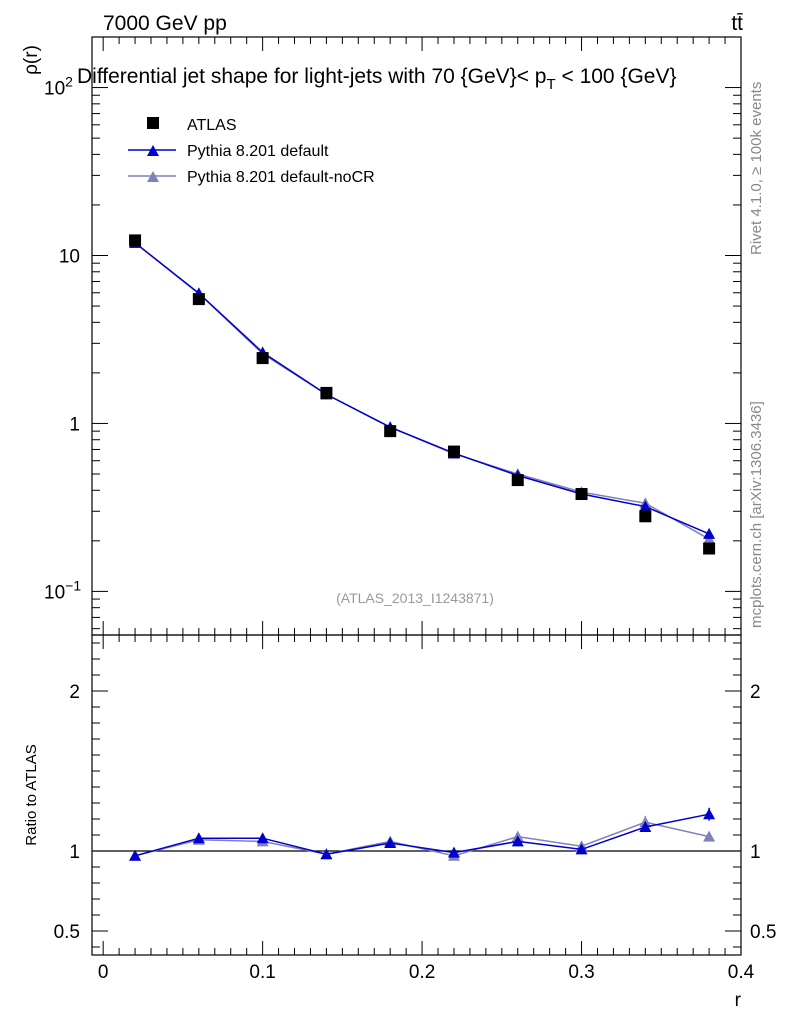 The width and height of the screenshot is (786, 1029). I want to click on legend-marker-pythia-default, so click(153, 150).